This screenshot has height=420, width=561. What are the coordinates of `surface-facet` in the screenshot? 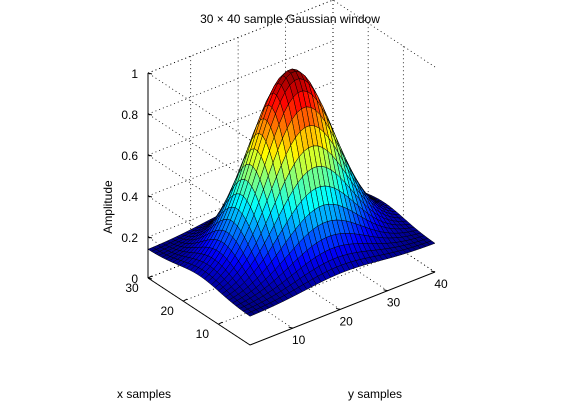 It's located at (250, 314).